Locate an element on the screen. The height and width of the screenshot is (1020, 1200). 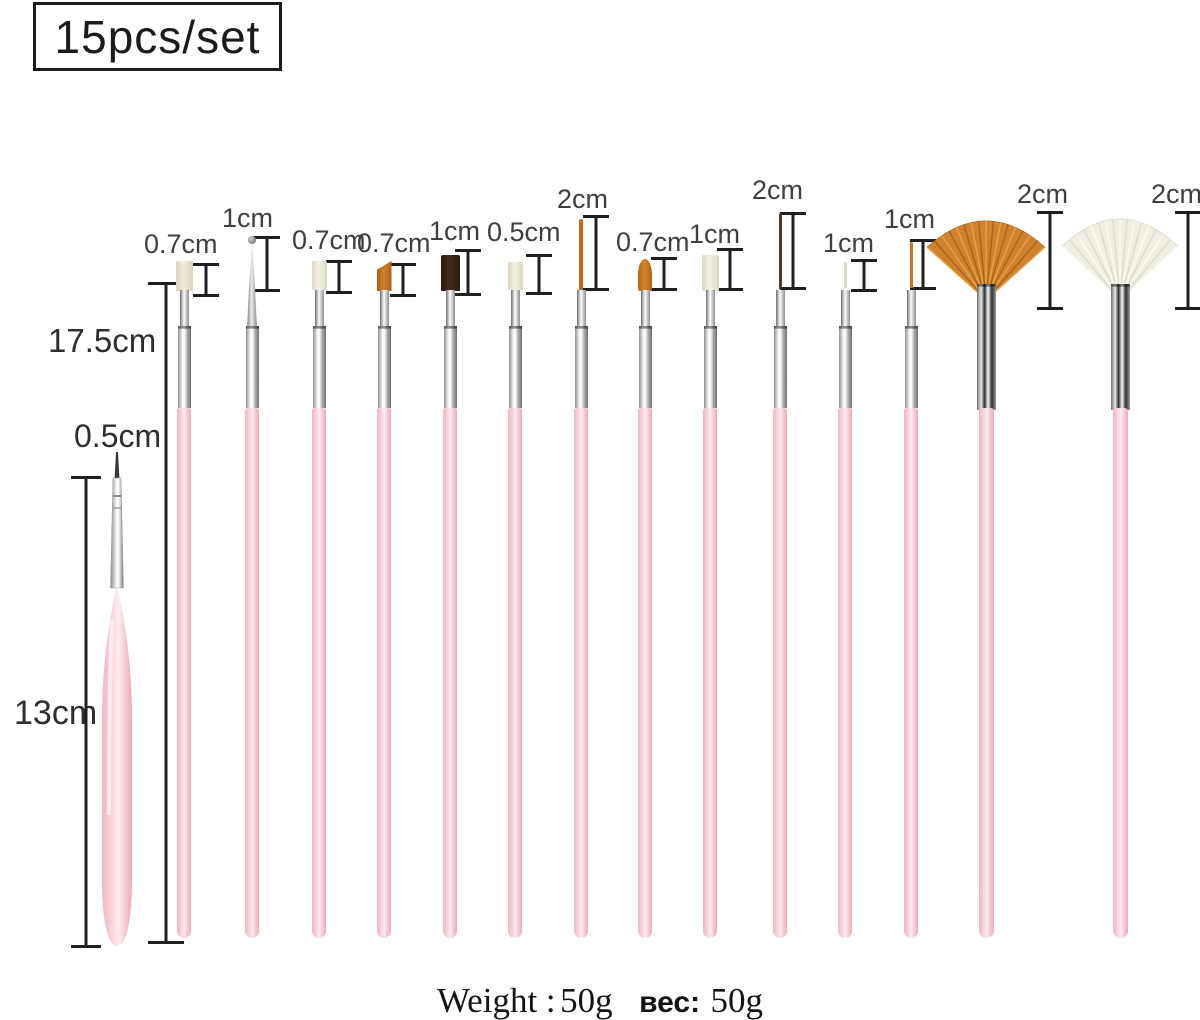
weight-label-en: Weight : is located at coordinates (496, 1000).